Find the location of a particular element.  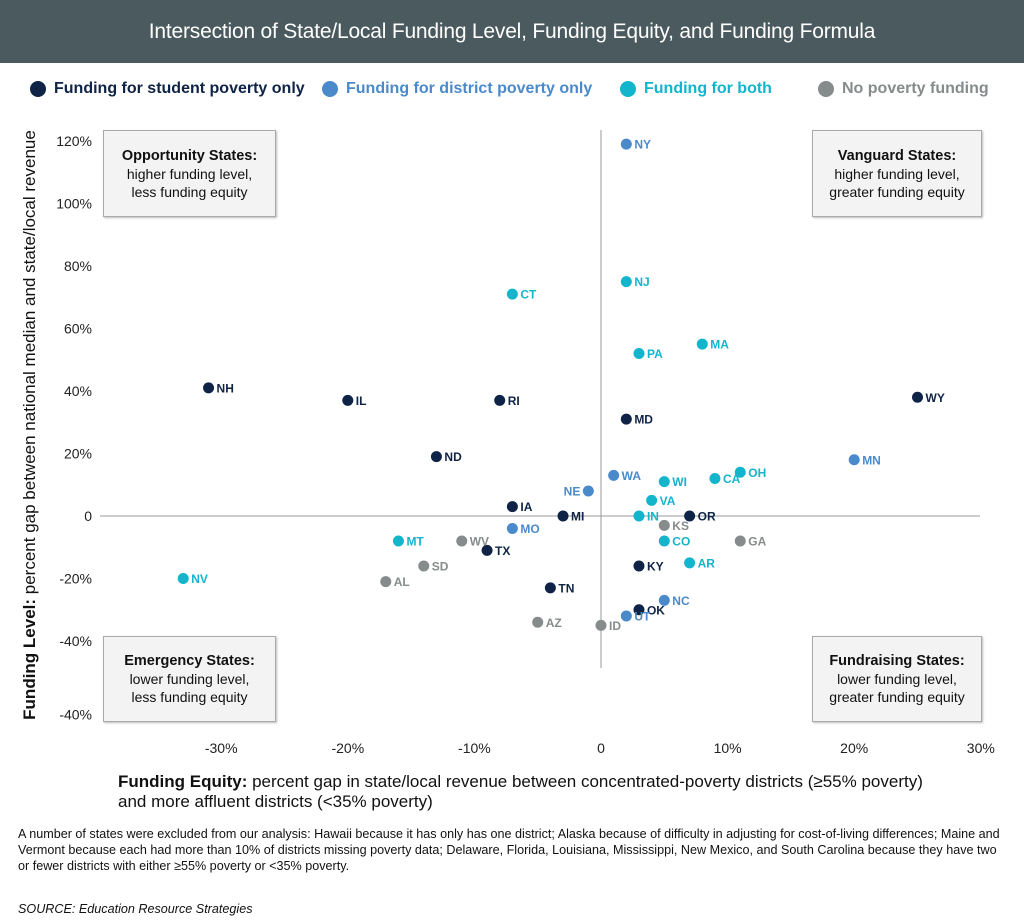

quadrant-text: greater funding equity is located at coordinates (897, 697).